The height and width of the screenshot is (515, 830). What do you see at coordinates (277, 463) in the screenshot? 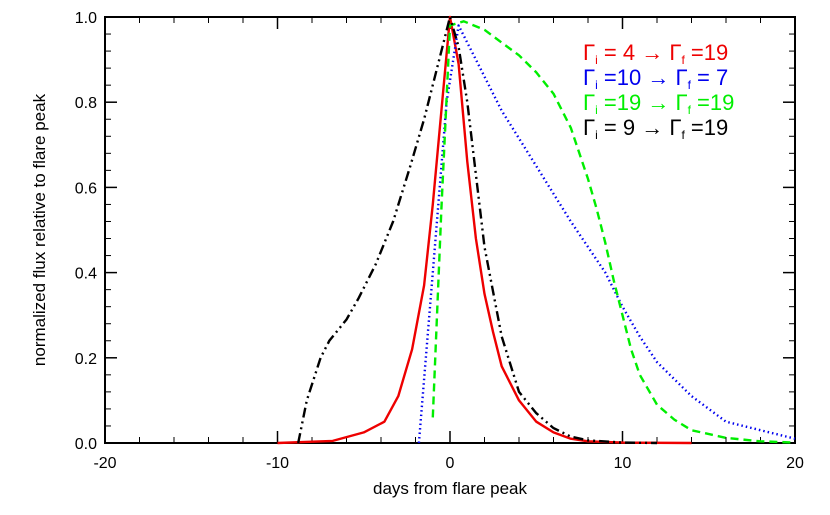
I see `x-tick-label: -10` at bounding box center [277, 463].